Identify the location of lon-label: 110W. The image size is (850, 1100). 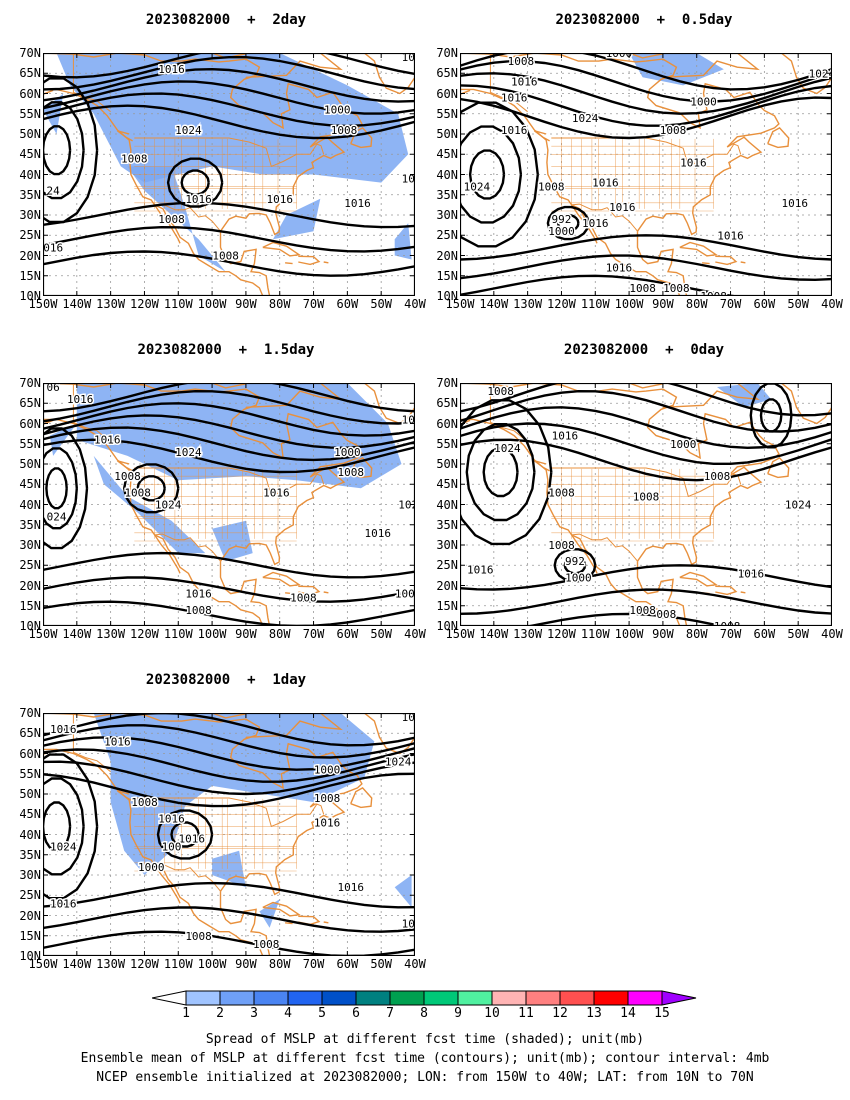
(595, 634).